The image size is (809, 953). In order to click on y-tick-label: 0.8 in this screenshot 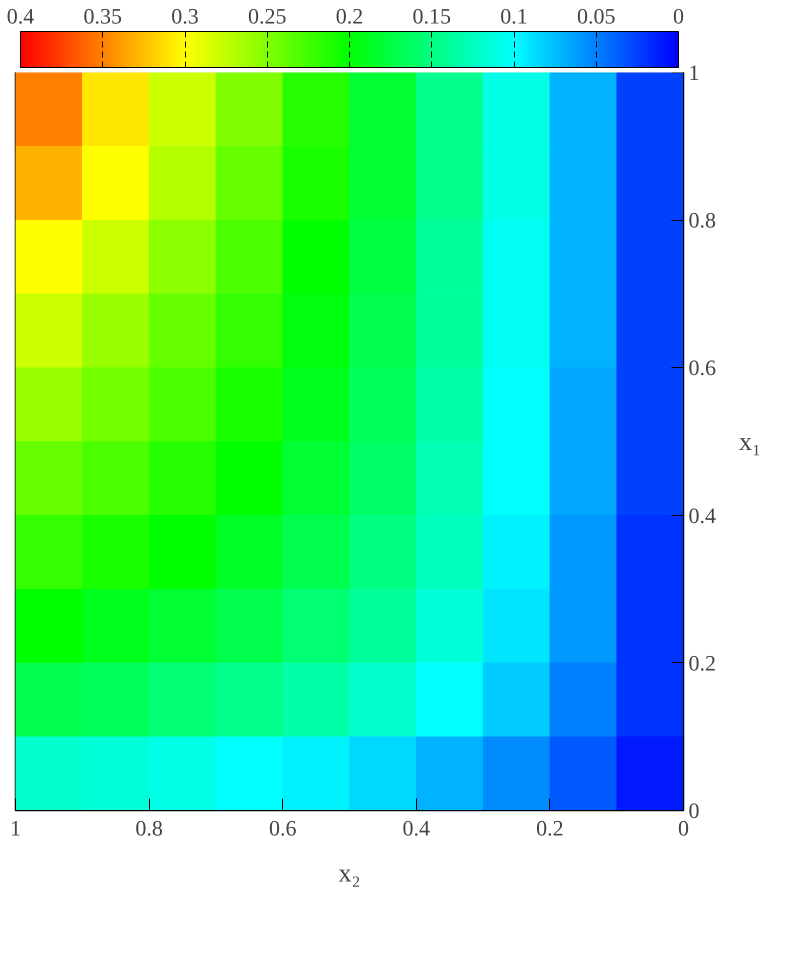, I will do `click(702, 220)`.